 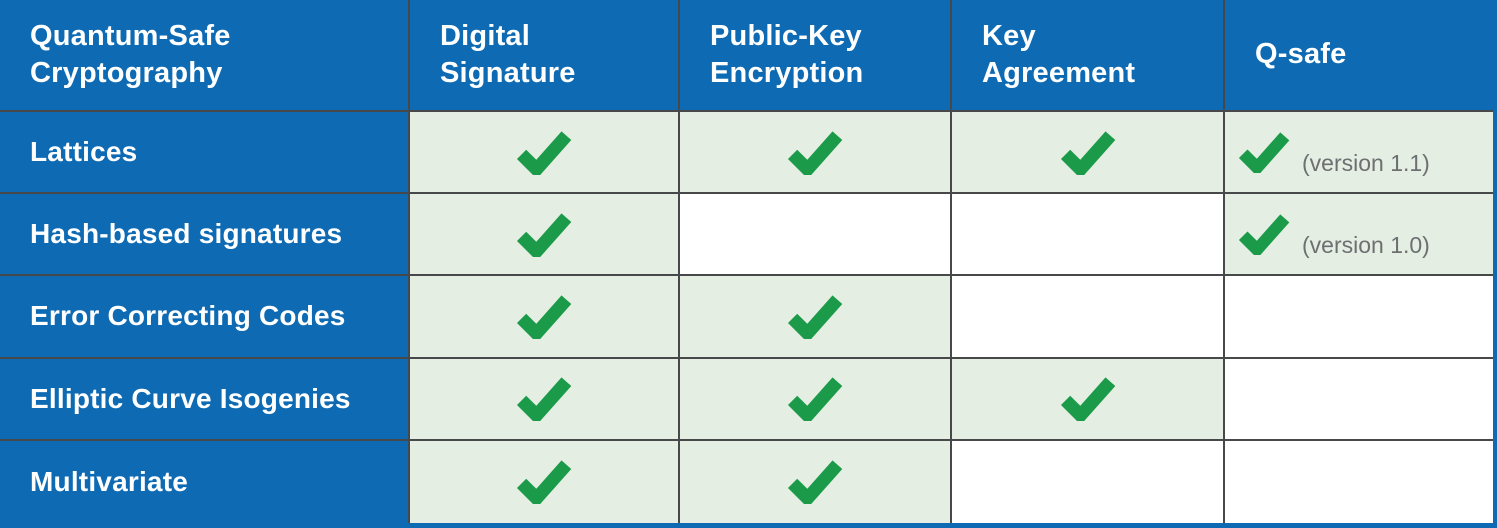 I want to click on row-label-text: Elliptic Curve Isogenies, so click(x=190, y=398).